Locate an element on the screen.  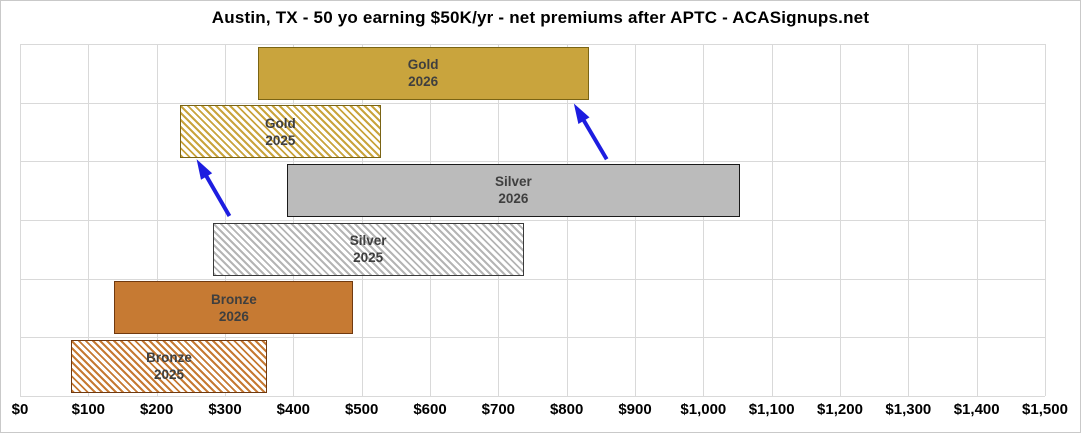
x-tick-label: $200 is located at coordinates (156, 409).